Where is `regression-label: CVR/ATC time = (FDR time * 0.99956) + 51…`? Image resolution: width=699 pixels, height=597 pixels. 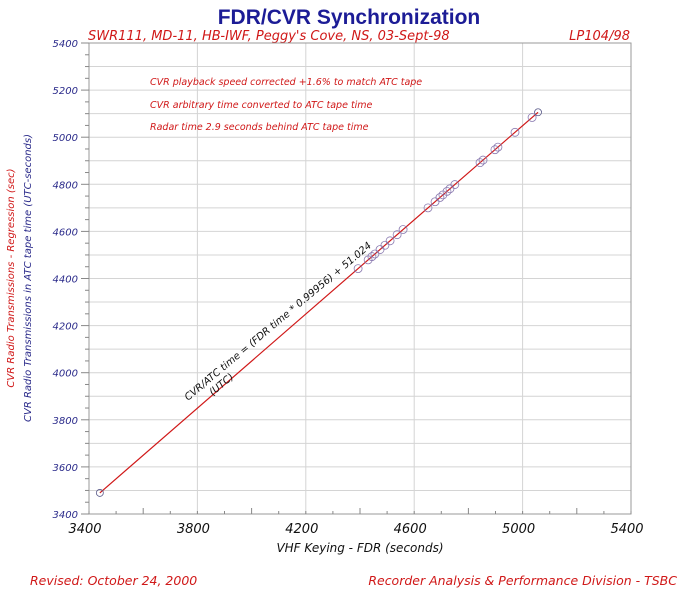 regression-label: CVR/ATC time = (FDR time * 0.99956) + 51… is located at coordinates (278, 321).